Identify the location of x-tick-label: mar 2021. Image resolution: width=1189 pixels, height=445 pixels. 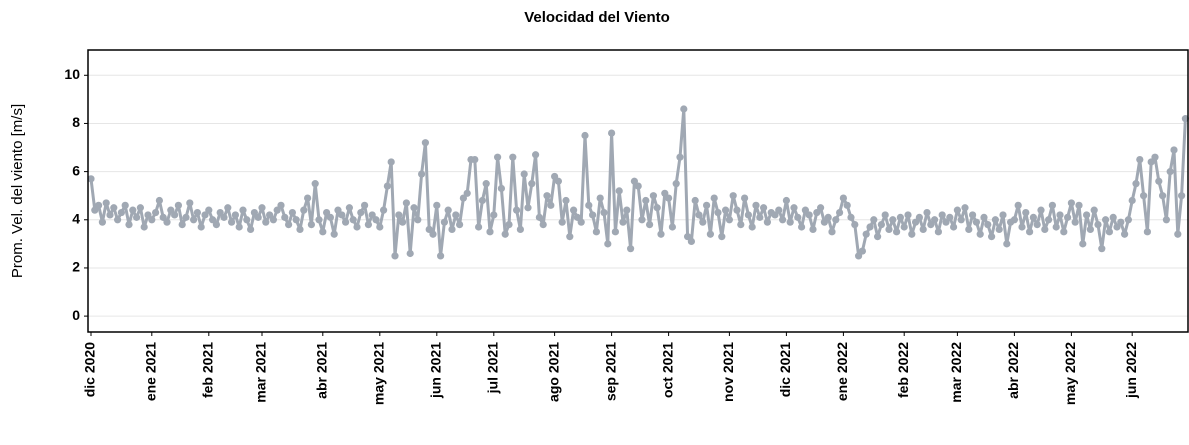
(261, 372).